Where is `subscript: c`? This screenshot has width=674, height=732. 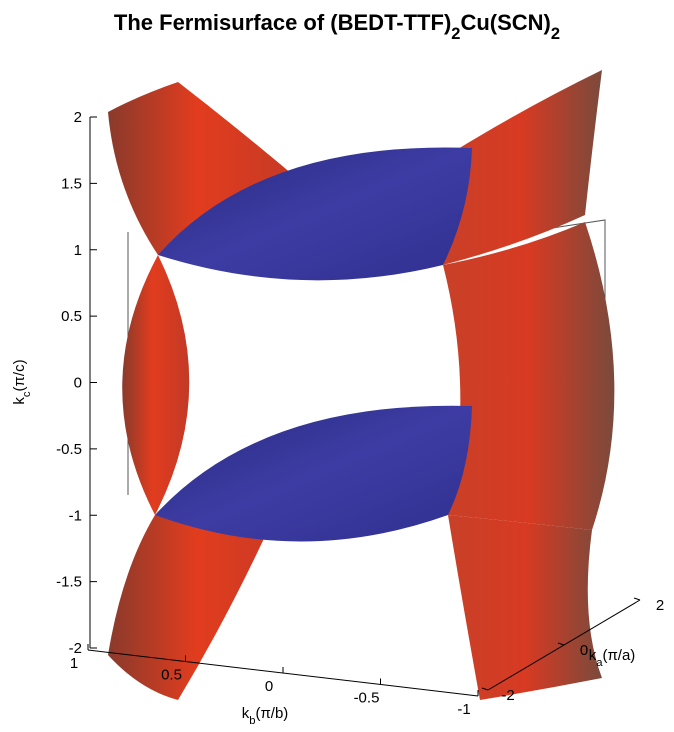 subscript: c is located at coordinates (27, 394).